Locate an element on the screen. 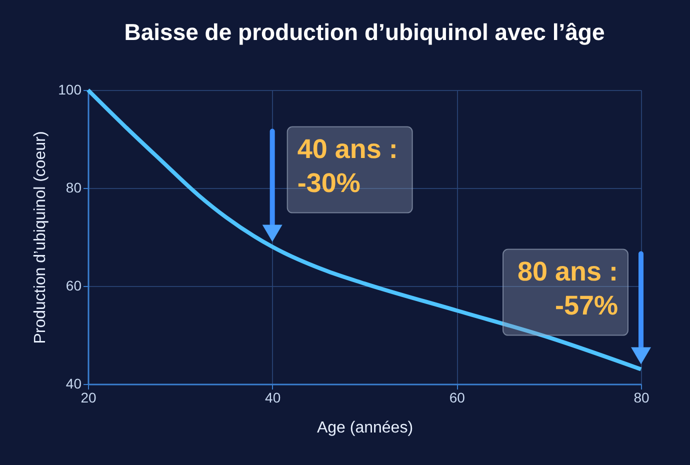 Image resolution: width=690 pixels, height=465 pixels. x-axis-title: Age (années) is located at coordinates (365, 428).